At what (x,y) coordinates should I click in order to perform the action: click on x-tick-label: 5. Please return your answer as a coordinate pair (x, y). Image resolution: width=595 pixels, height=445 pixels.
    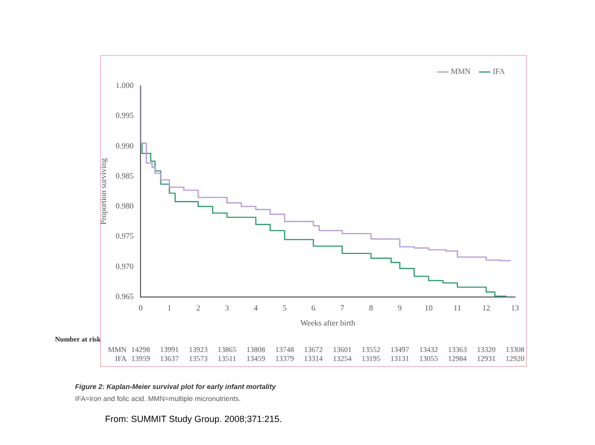
    Looking at the image, I should click on (284, 308).